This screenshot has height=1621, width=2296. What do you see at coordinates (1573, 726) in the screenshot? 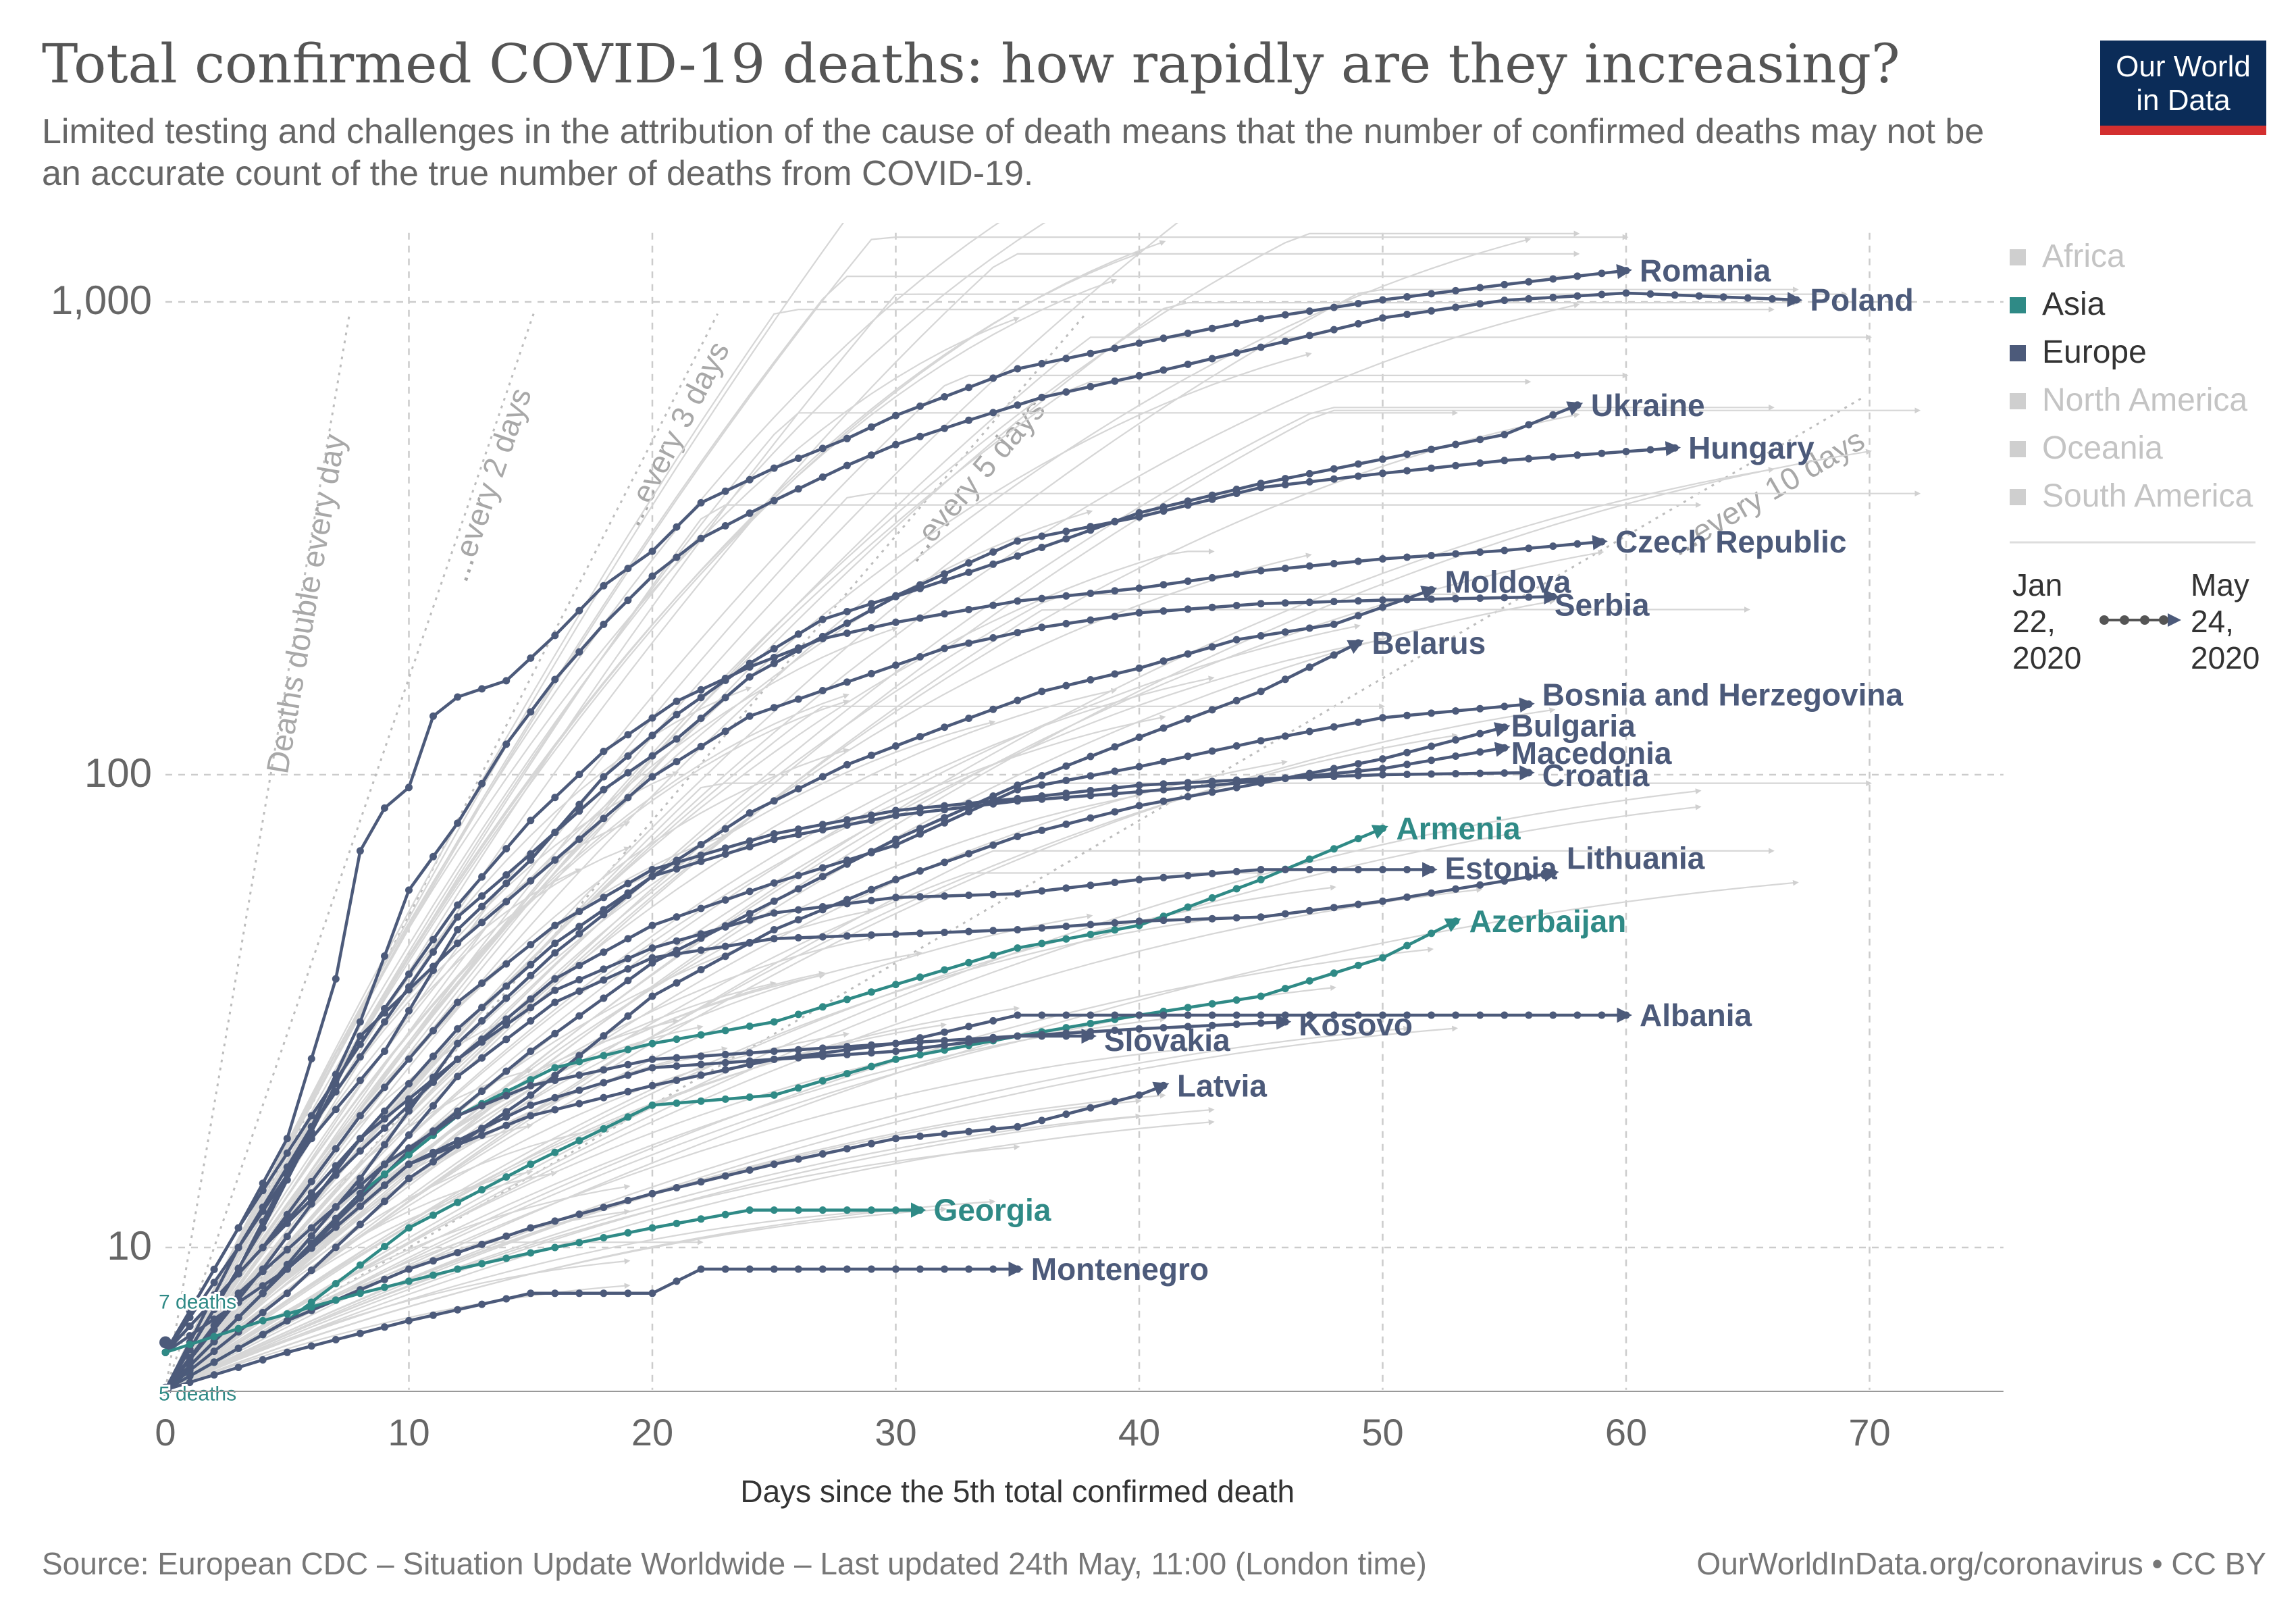
I see `series-label: Bulgaria` at bounding box center [1573, 726].